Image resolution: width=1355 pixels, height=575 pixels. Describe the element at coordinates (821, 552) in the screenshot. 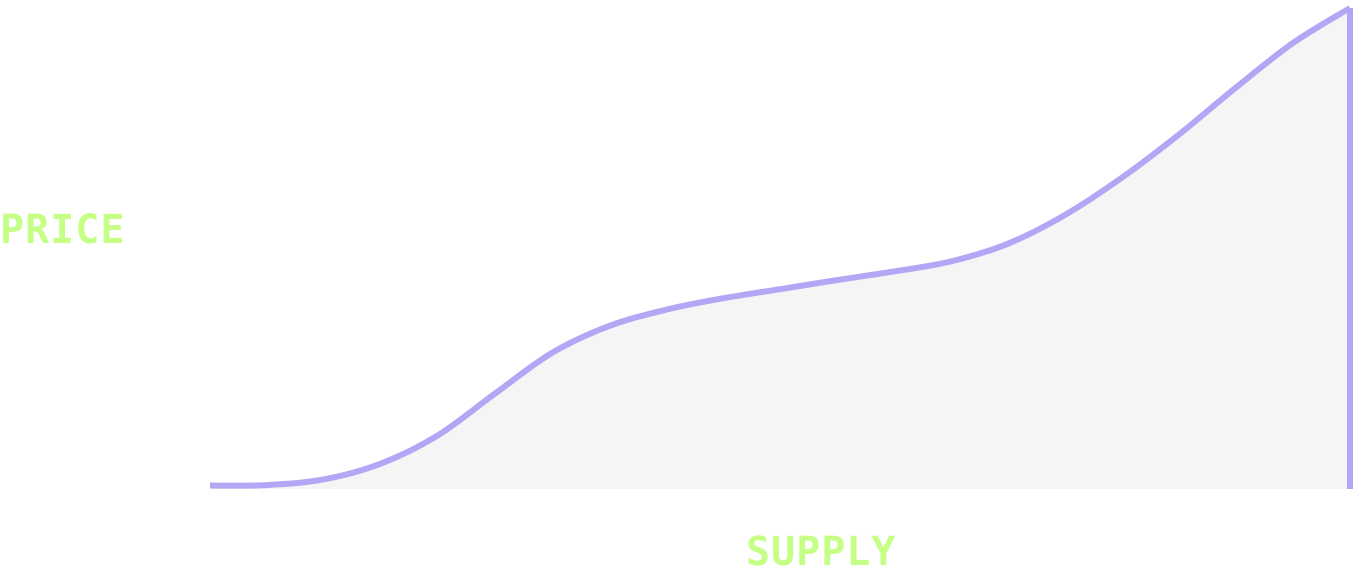

I see `x-axis-label: SUPPLY` at that location.